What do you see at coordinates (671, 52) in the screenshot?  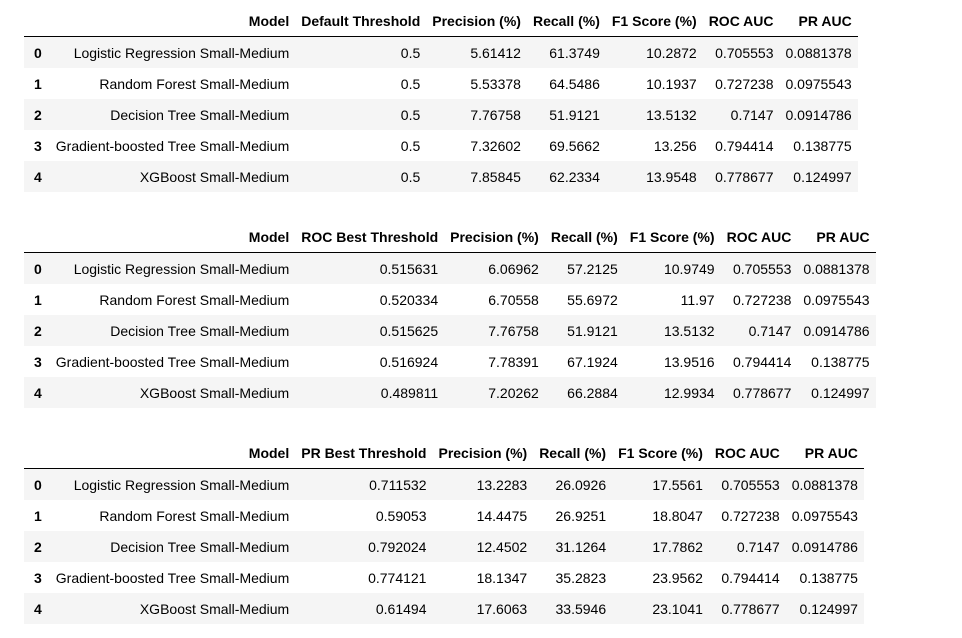 I see `f1-cell: 10.2872` at bounding box center [671, 52].